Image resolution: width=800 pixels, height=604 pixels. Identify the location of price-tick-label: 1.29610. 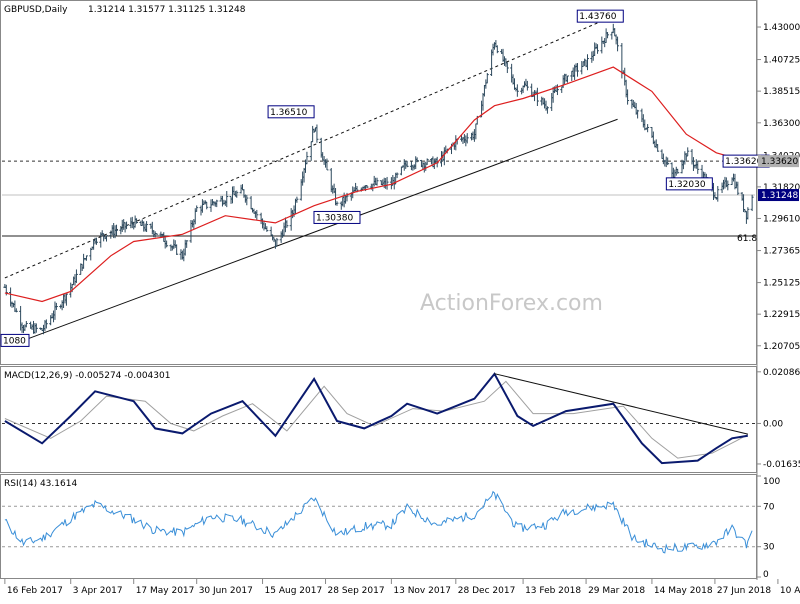
(781, 219).